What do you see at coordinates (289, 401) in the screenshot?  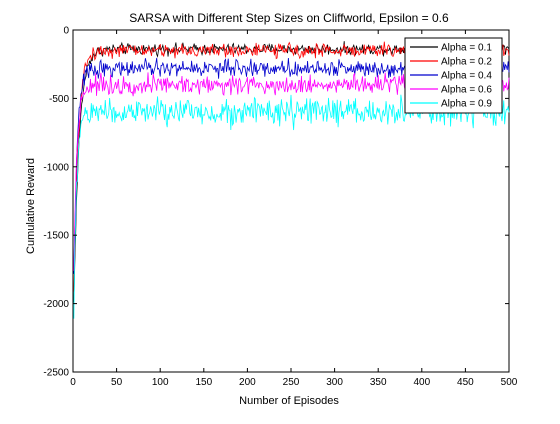 I see `x-axis-label: Number of Episodes` at bounding box center [289, 401].